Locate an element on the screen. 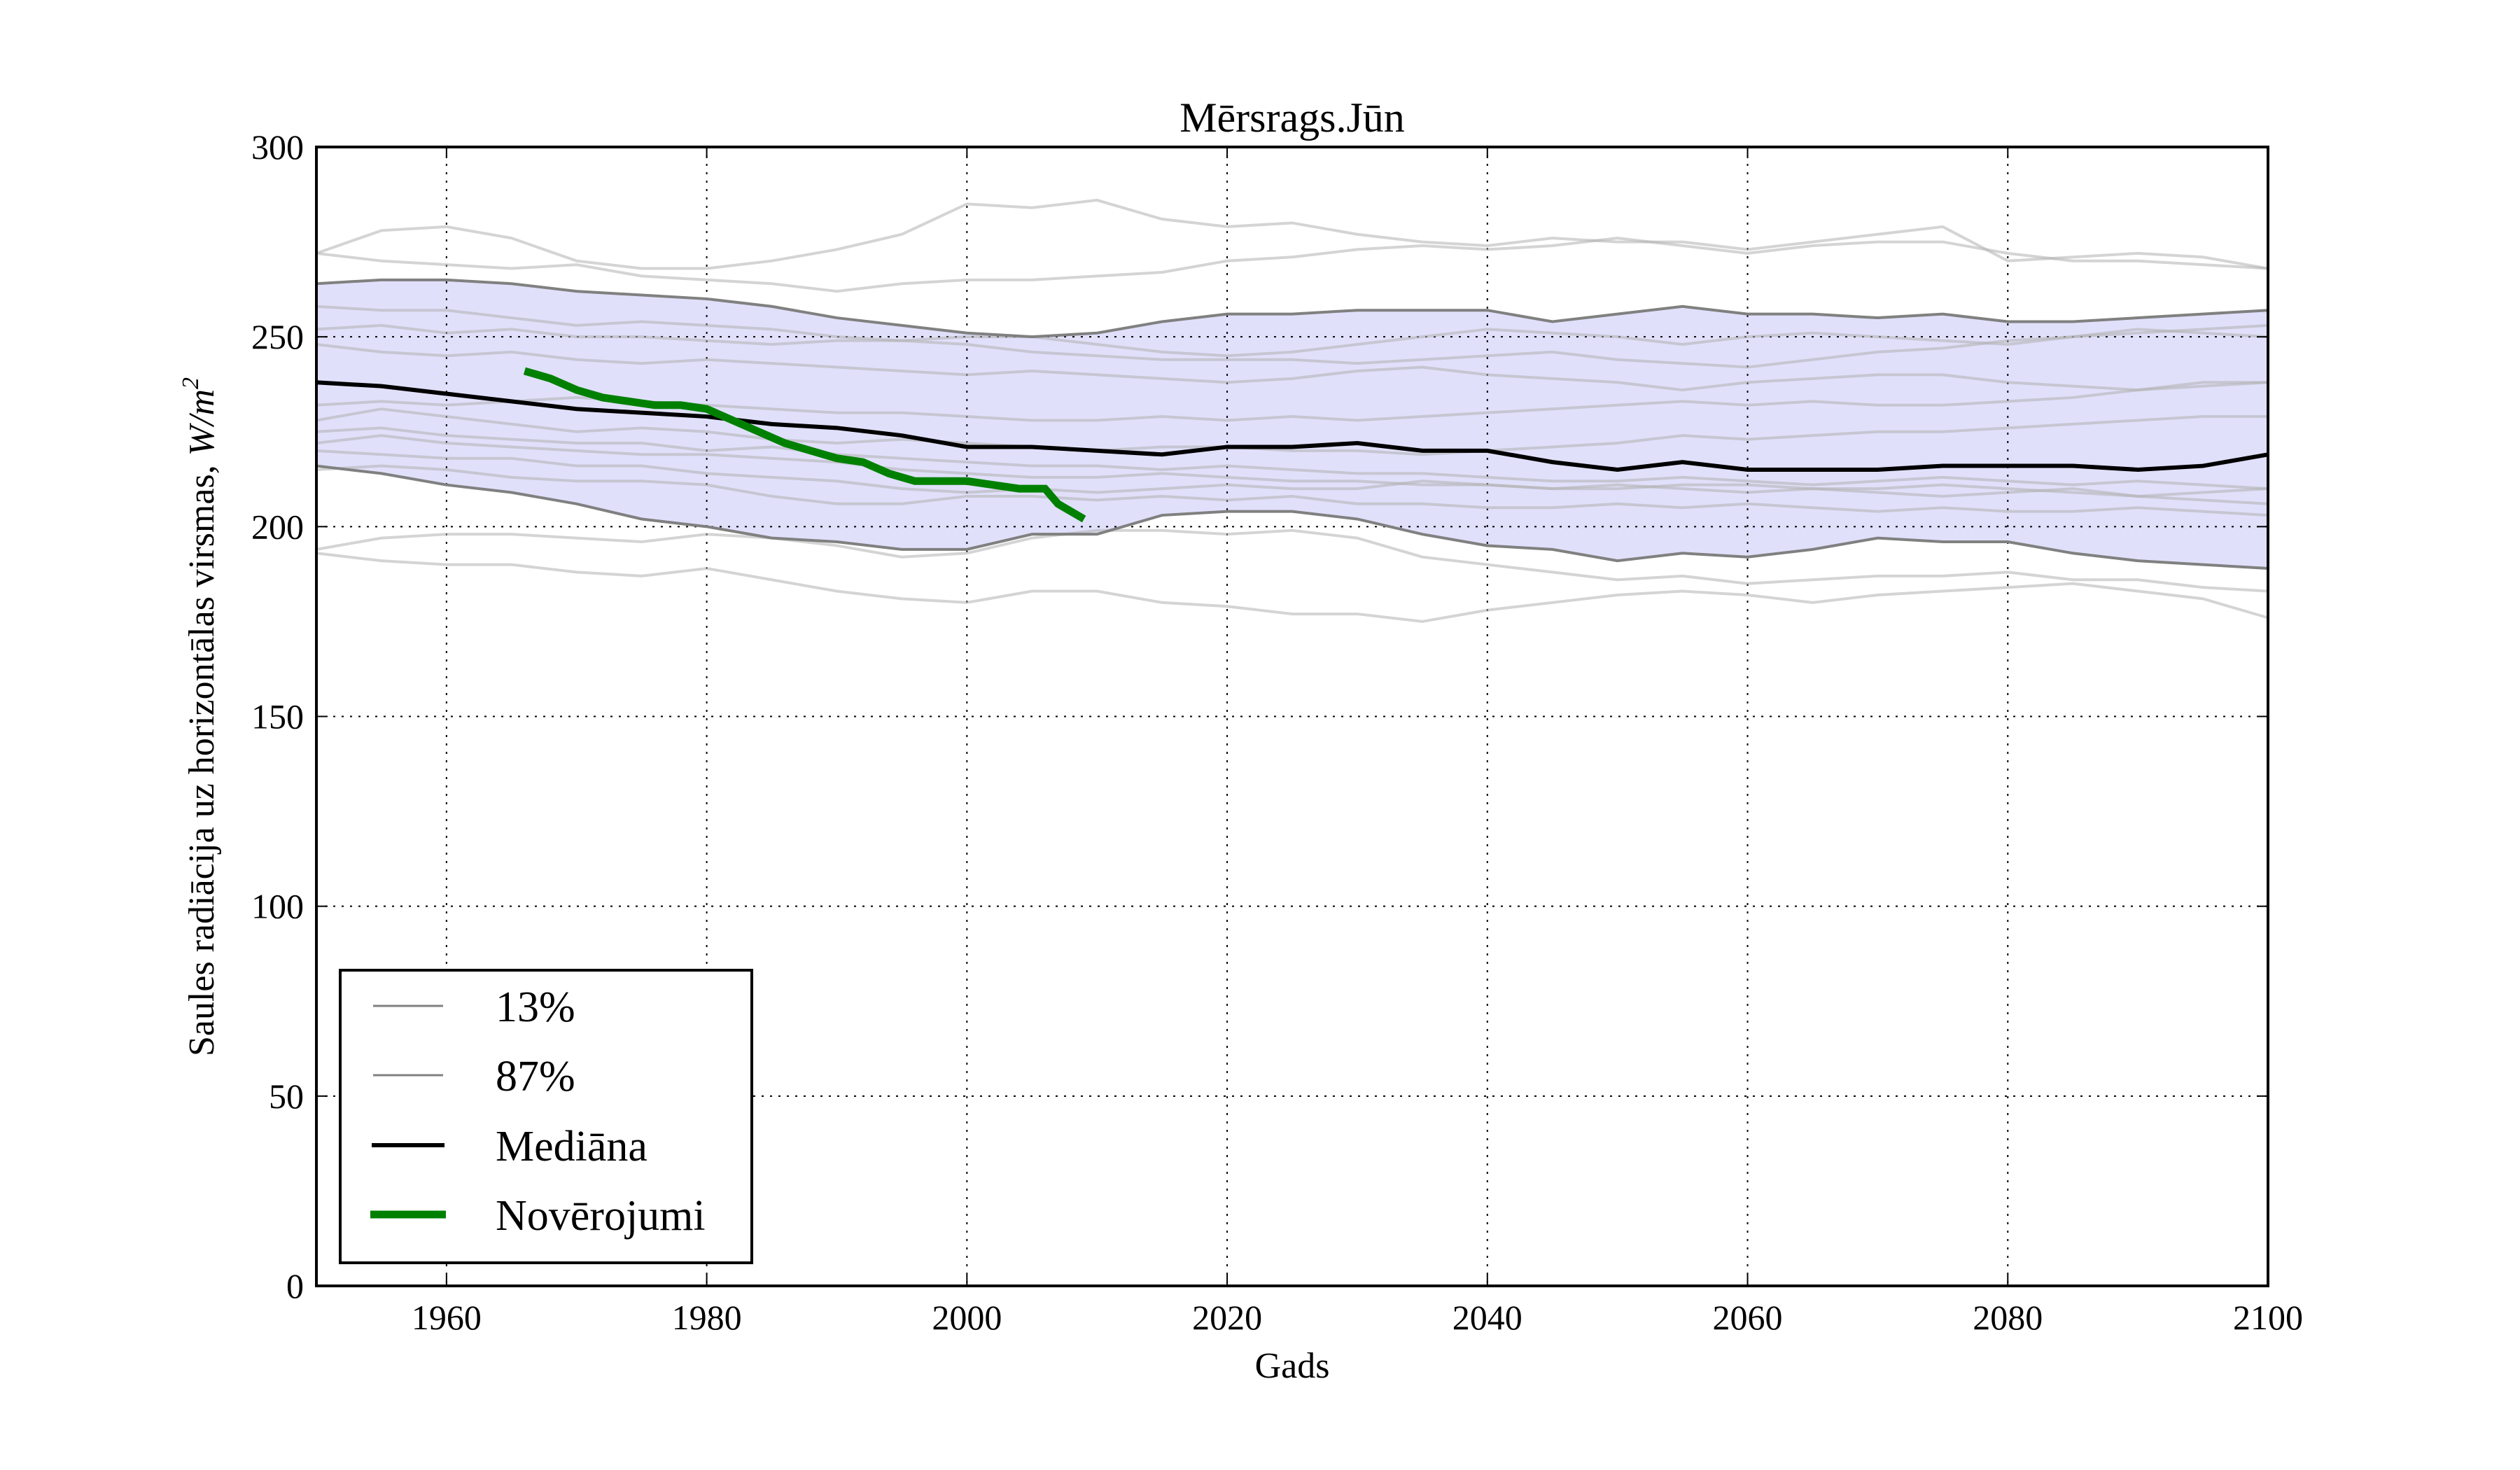 This screenshot has height=1470, width=2520. y-tick-label: 300 is located at coordinates (277, 147).